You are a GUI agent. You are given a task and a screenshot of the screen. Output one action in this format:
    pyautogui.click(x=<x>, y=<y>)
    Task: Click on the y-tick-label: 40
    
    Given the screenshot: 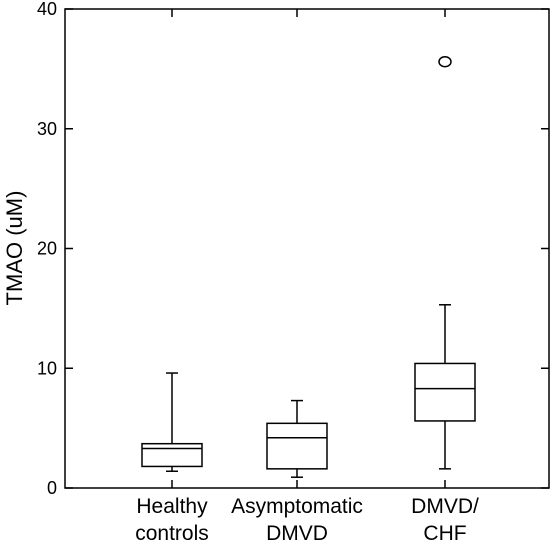 What is the action you would take?
    pyautogui.click(x=47, y=9)
    